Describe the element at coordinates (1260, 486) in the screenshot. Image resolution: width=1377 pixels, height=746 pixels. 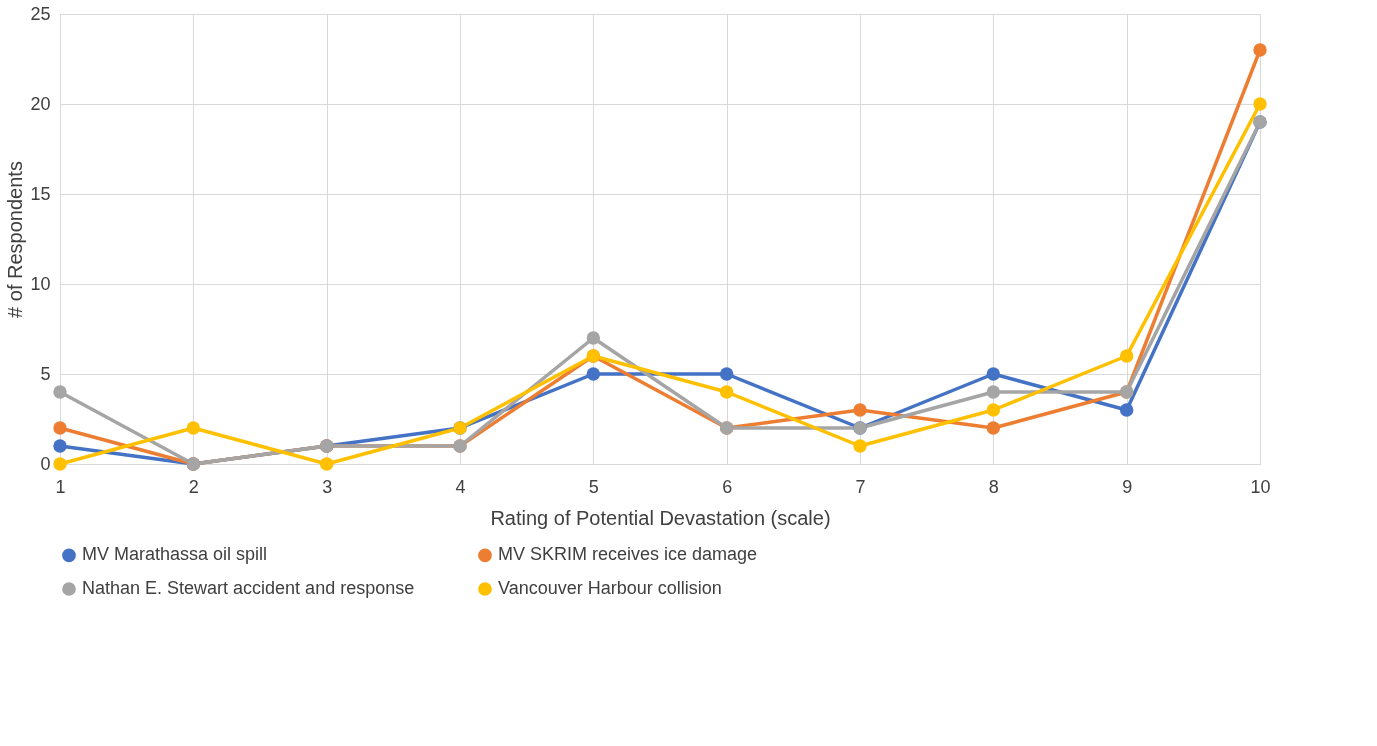
I see `x-tick-label: 10` at that location.